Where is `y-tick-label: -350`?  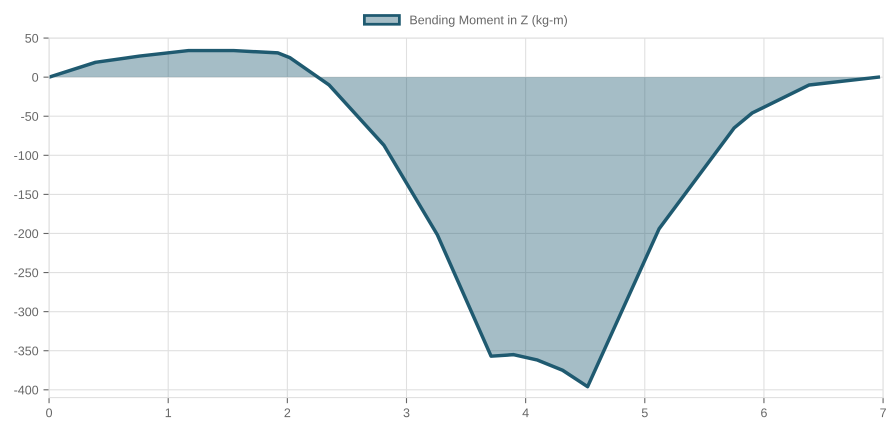 y-tick-label: -350 is located at coordinates (26, 351).